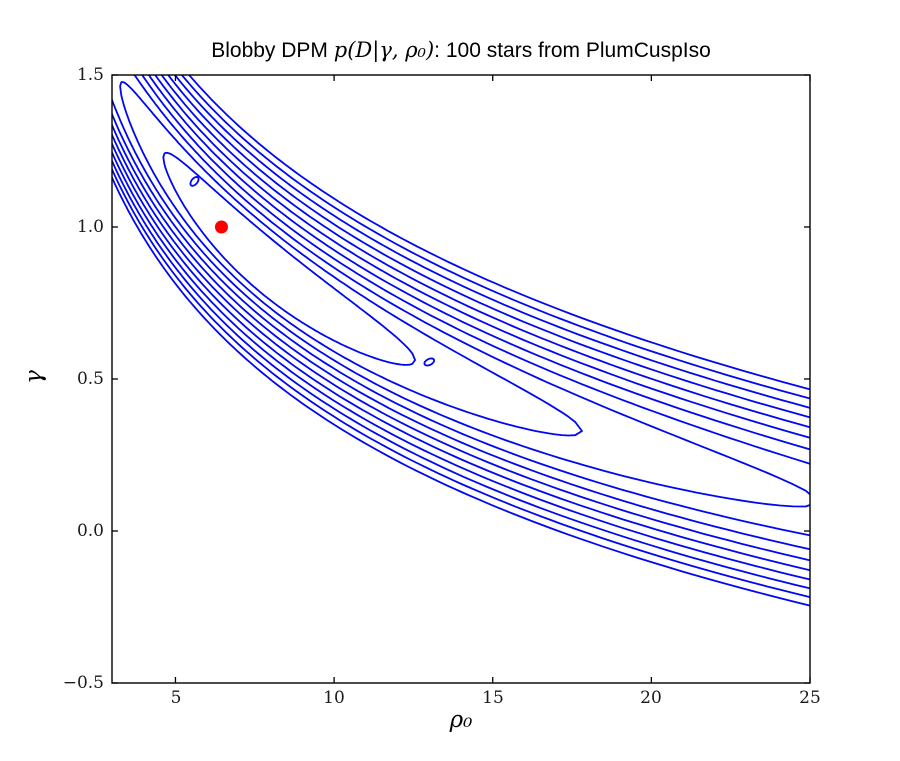 This screenshot has height=761, width=900. I want to click on true-parameter-marker, so click(221, 227).